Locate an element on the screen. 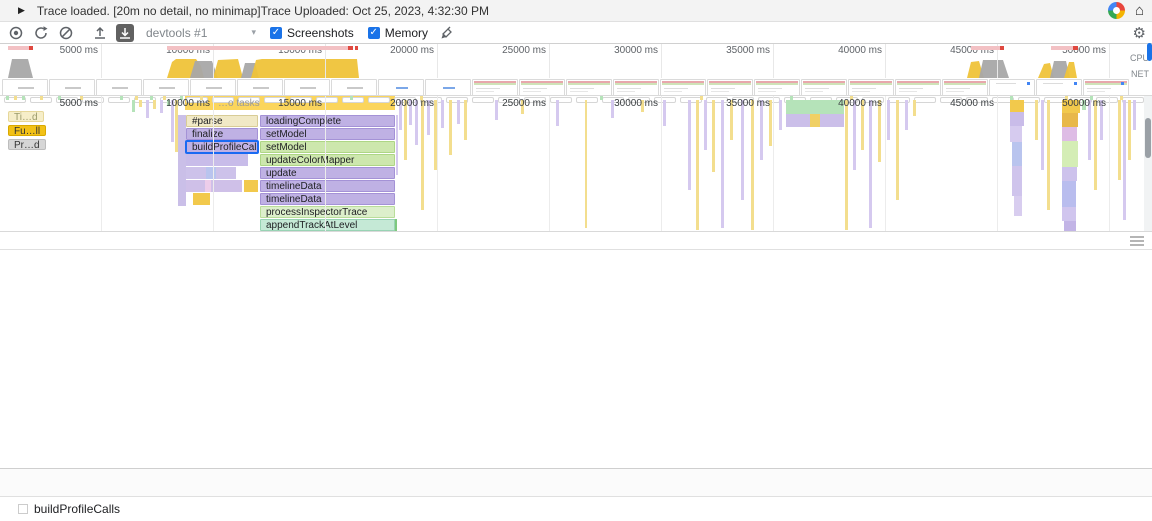 This screenshot has height=521, width=1152. flame-scrollbar-thumb is located at coordinates (1148, 138).